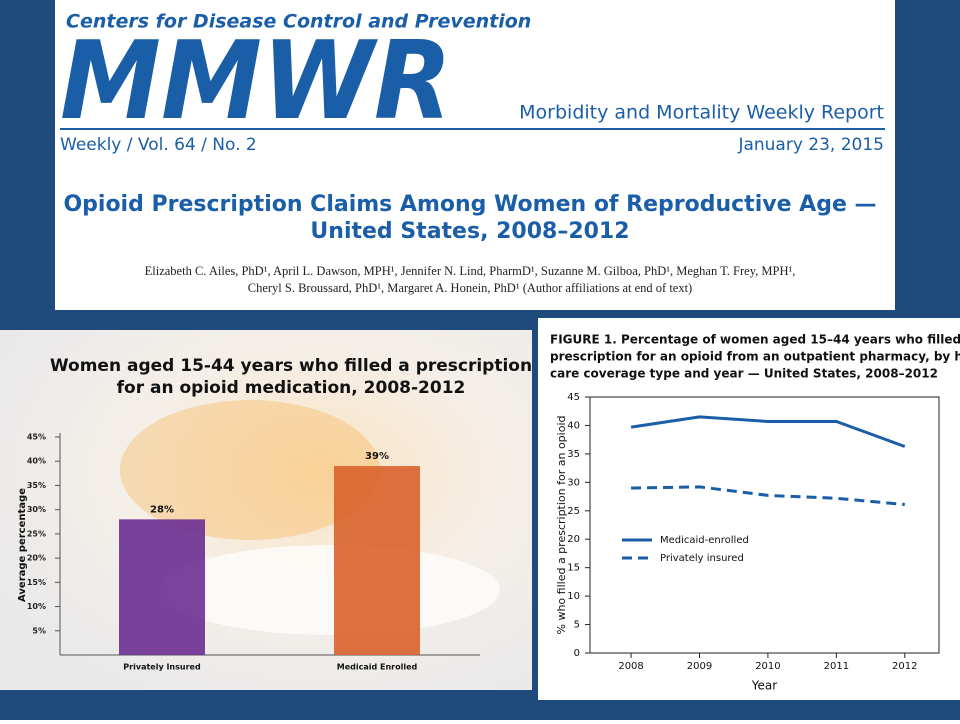 The height and width of the screenshot is (724, 960). What do you see at coordinates (577, 653) in the screenshot?
I see `y-tick-label: 0` at bounding box center [577, 653].